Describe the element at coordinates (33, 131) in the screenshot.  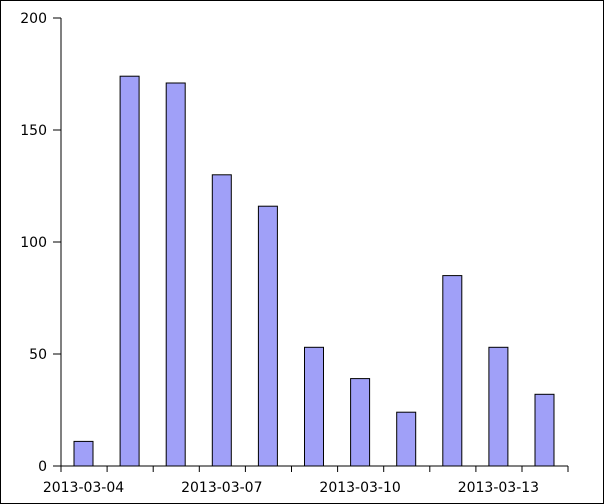
I see `y-tick-label: 150` at that location.